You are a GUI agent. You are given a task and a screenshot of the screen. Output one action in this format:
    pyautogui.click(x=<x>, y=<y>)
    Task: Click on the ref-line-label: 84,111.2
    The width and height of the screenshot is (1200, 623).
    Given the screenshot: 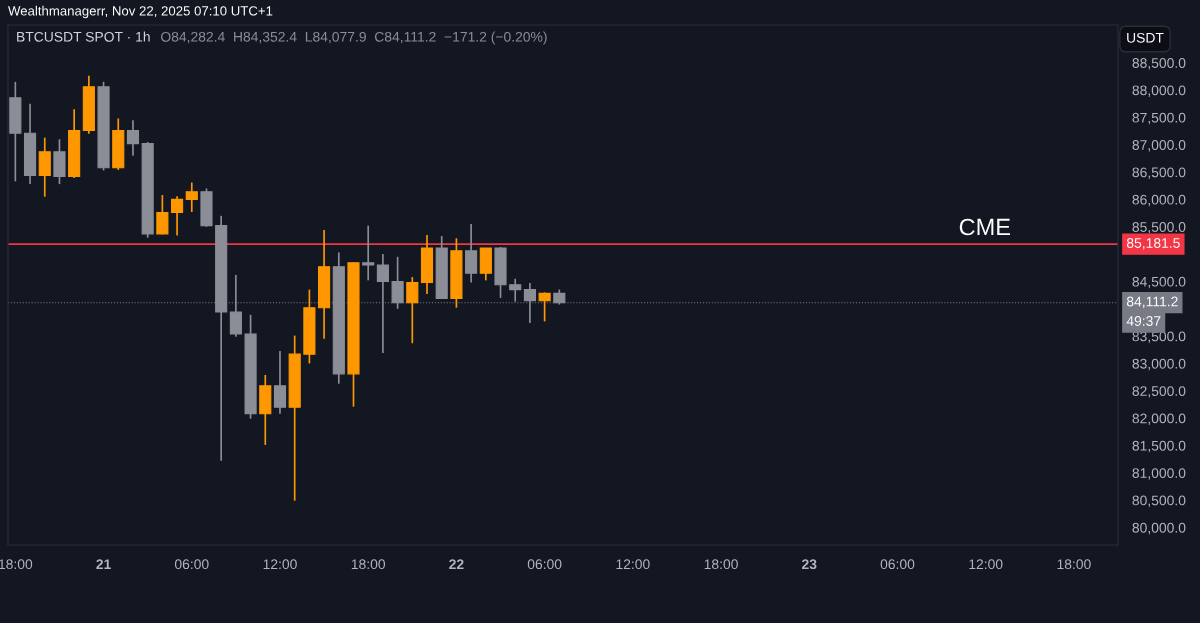 What is the action you would take?
    pyautogui.click(x=1152, y=302)
    